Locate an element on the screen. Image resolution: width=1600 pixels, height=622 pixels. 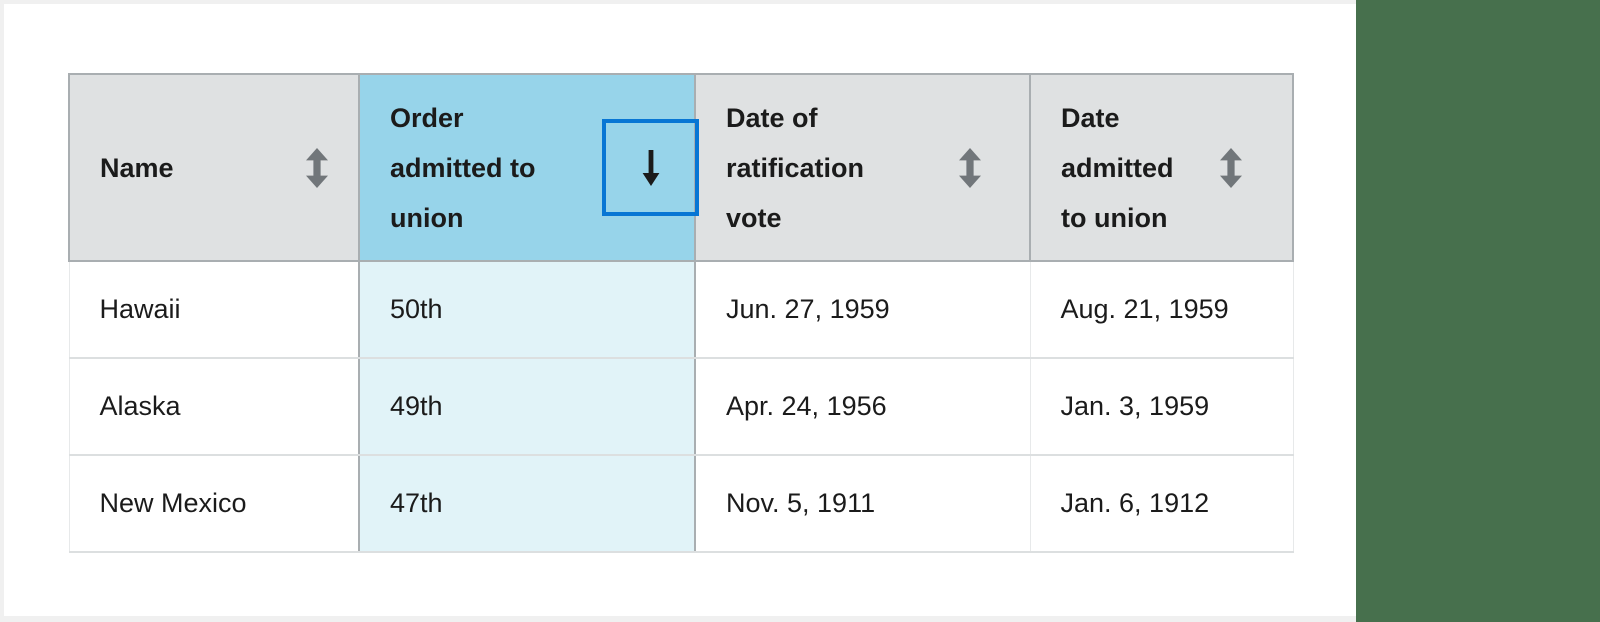
column-header-order-admitted-label: Order admitted to union is located at coordinates (463, 167).